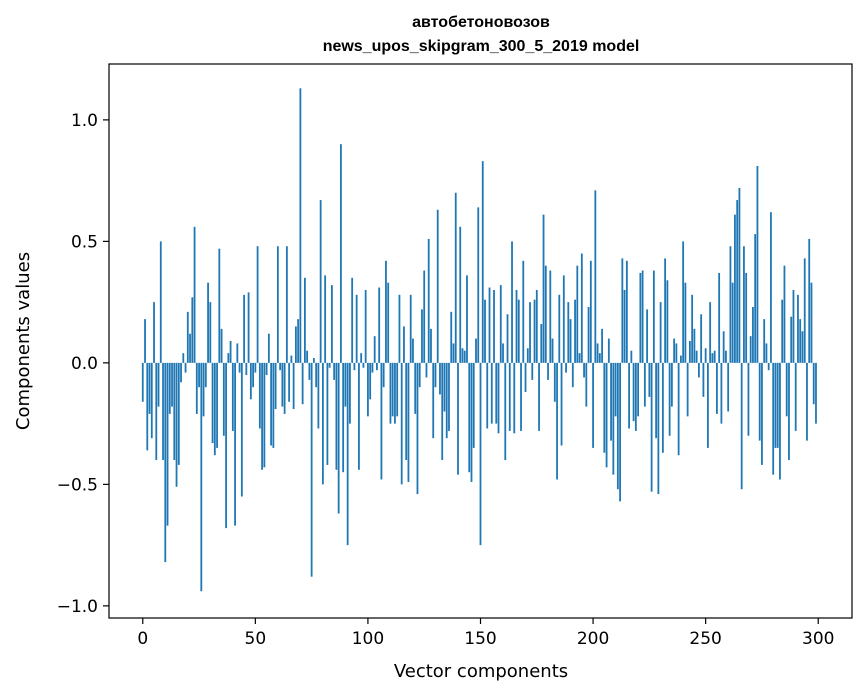 The height and width of the screenshot is (696, 867). Describe the element at coordinates (256, 639) in the screenshot. I see `x-tick-label: 50` at that location.